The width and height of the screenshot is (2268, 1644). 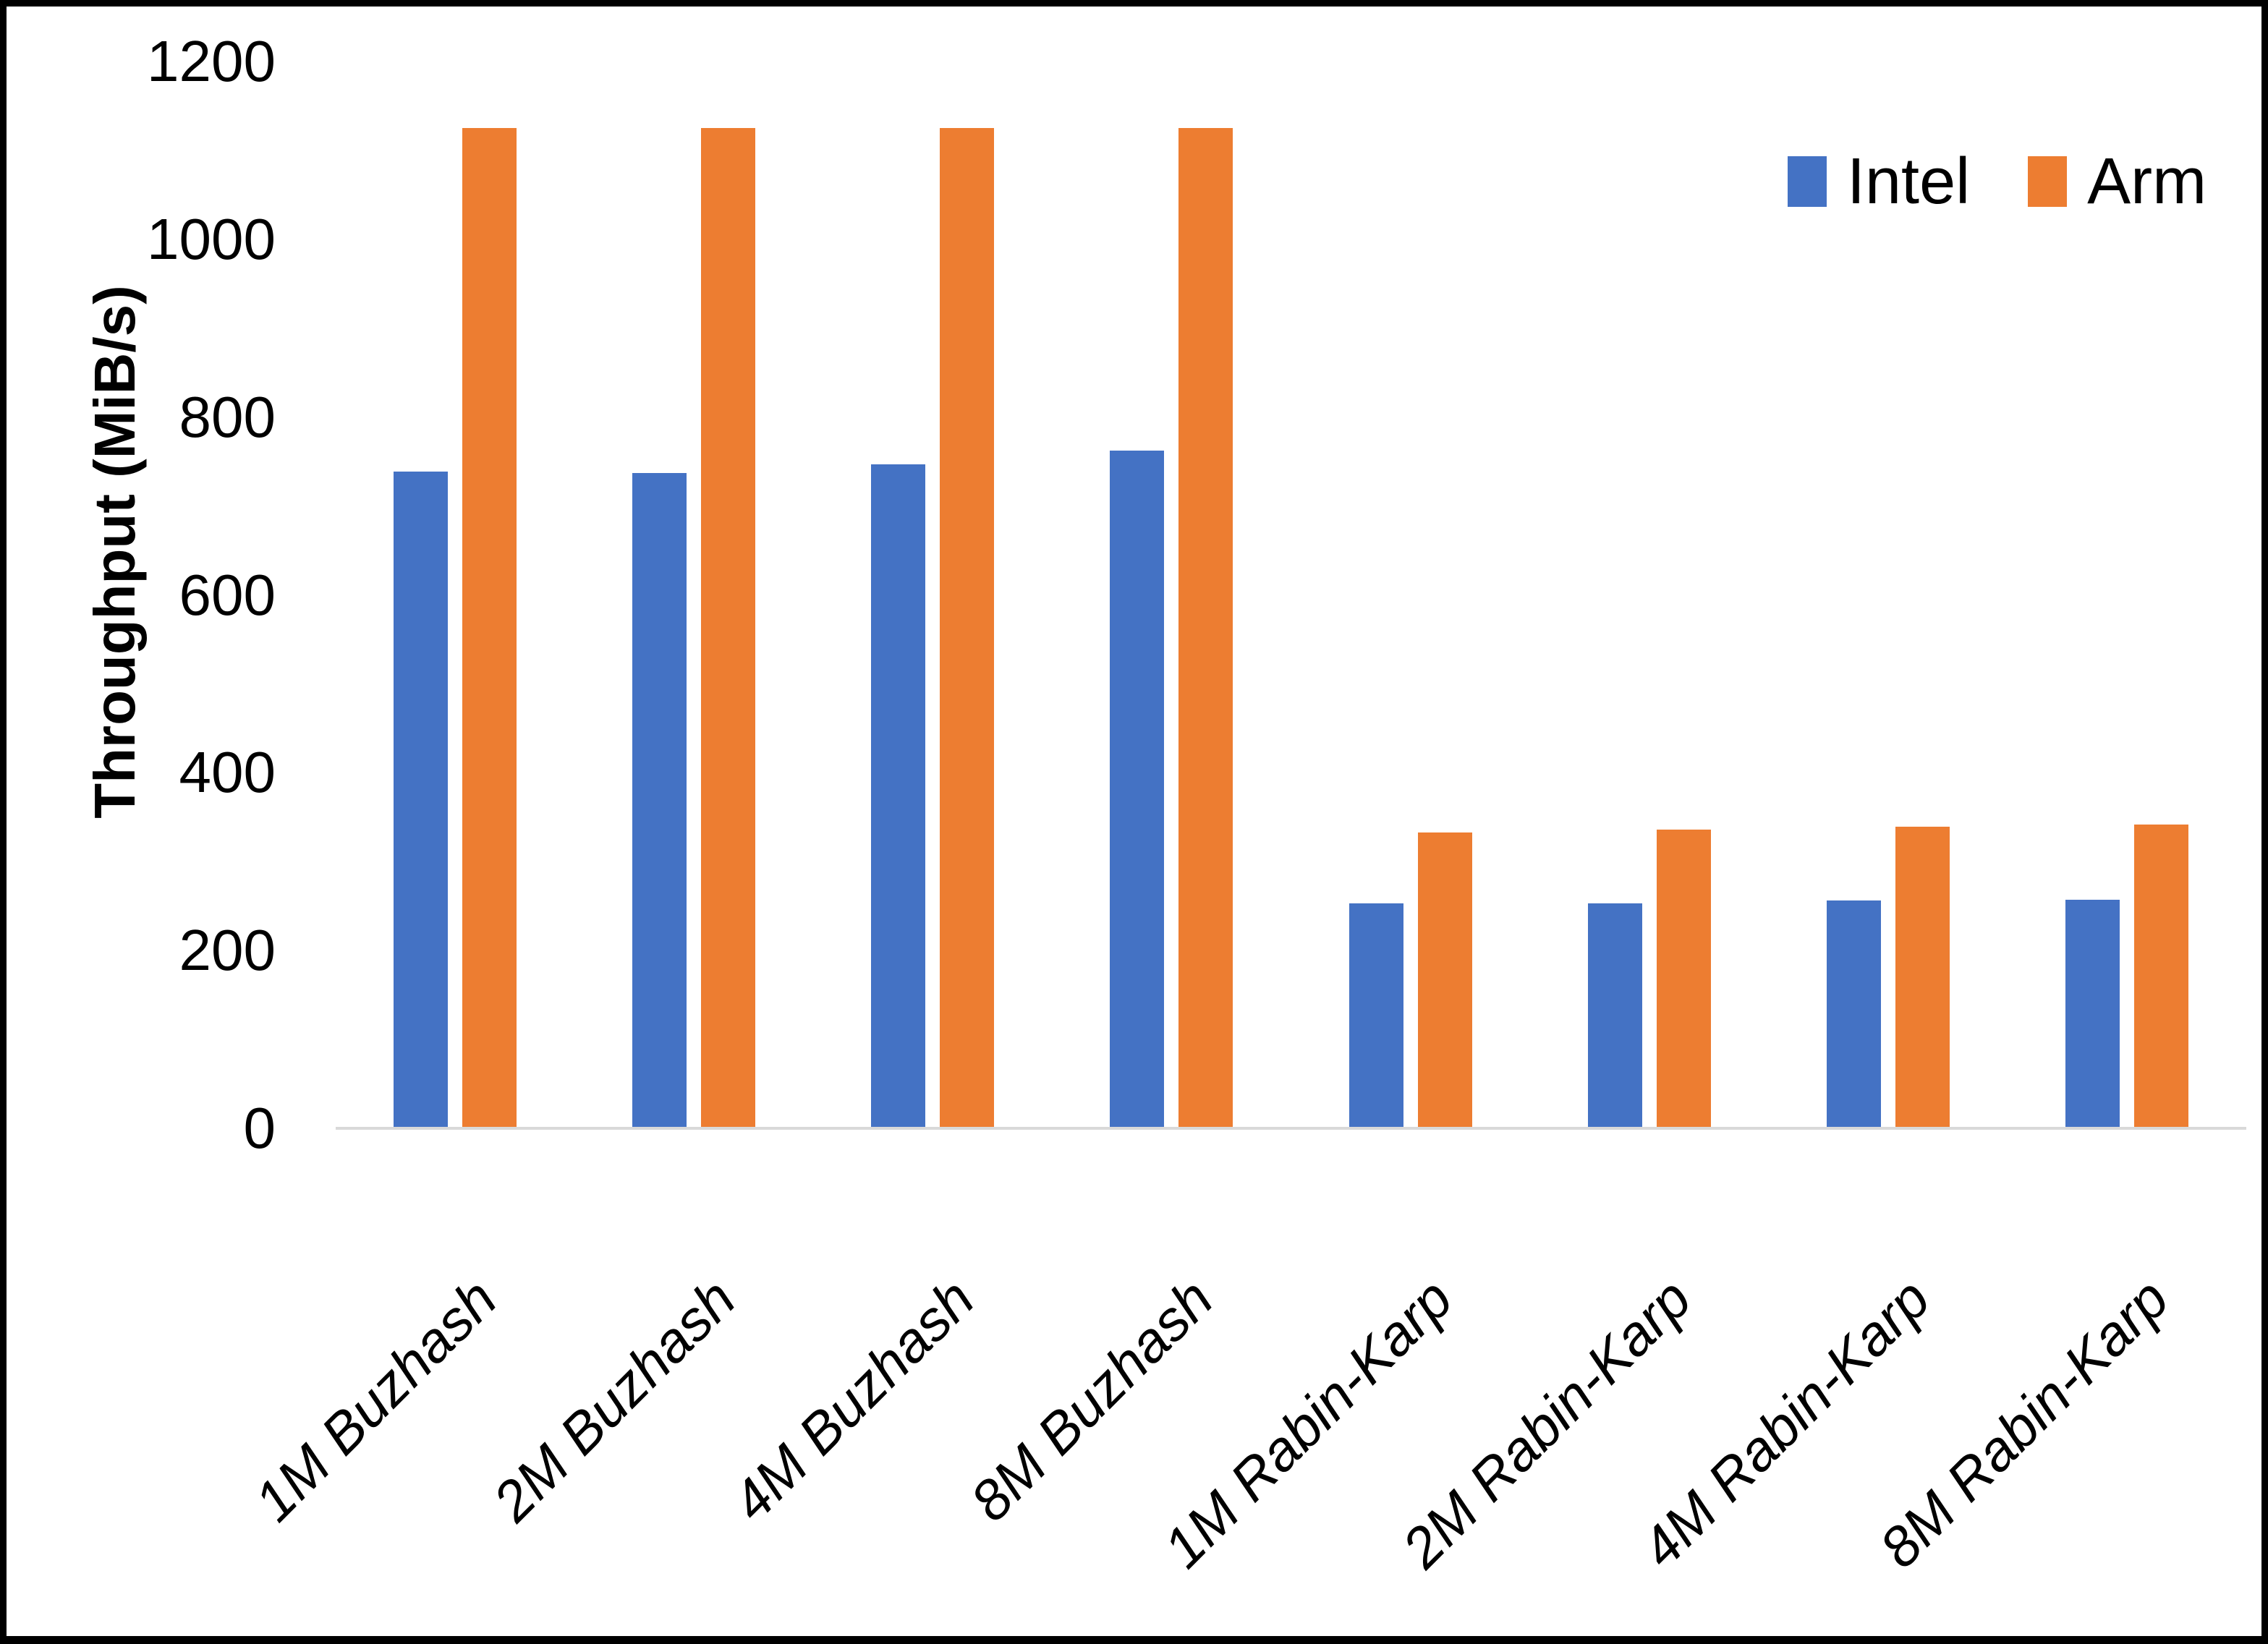 What do you see at coordinates (227, 417) in the screenshot?
I see `y-axis-tick-label: 800` at bounding box center [227, 417].